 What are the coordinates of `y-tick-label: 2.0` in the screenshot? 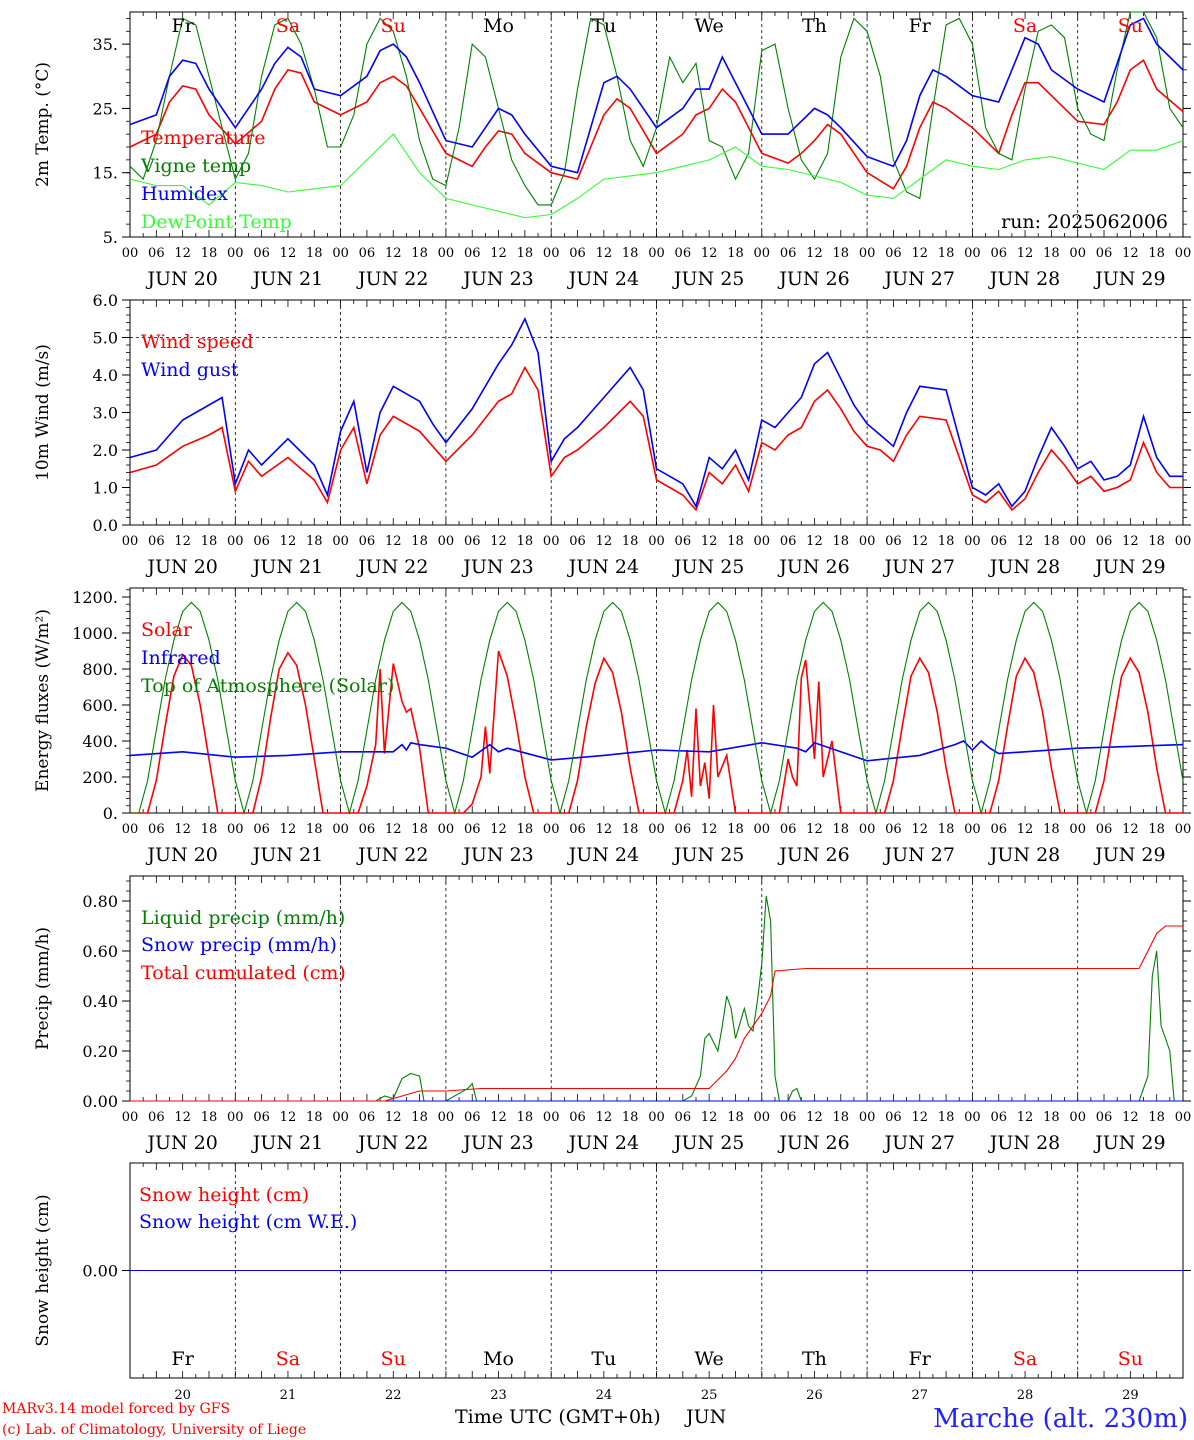 It's located at (105, 450).